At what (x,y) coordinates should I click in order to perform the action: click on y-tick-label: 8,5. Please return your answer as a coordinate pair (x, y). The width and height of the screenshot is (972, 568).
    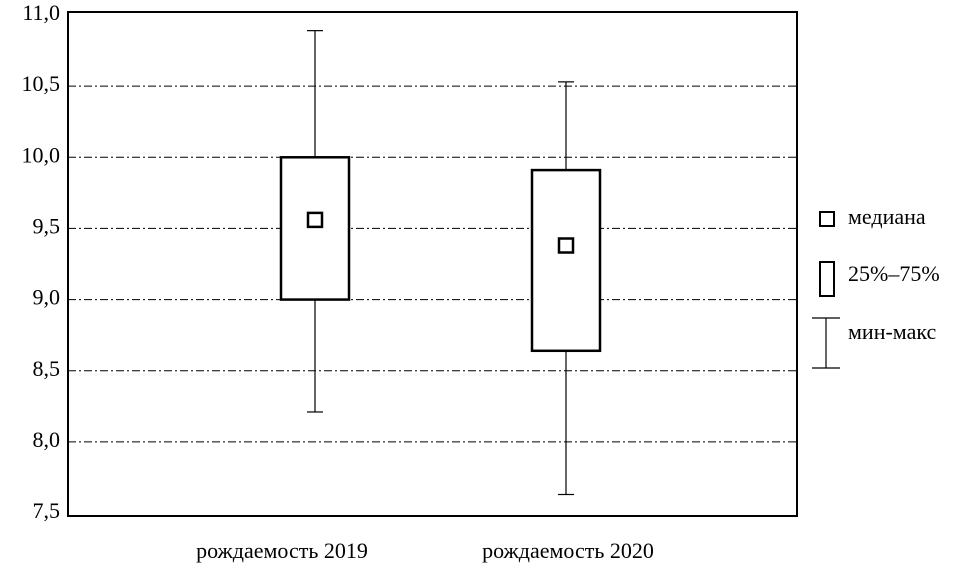
    Looking at the image, I should click on (47, 368).